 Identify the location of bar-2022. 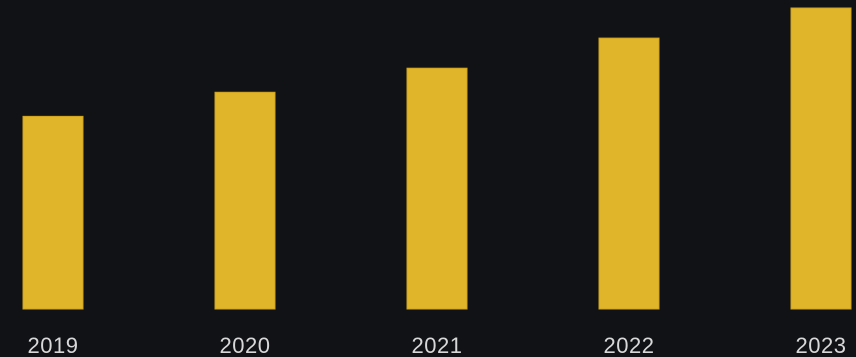
(629, 173).